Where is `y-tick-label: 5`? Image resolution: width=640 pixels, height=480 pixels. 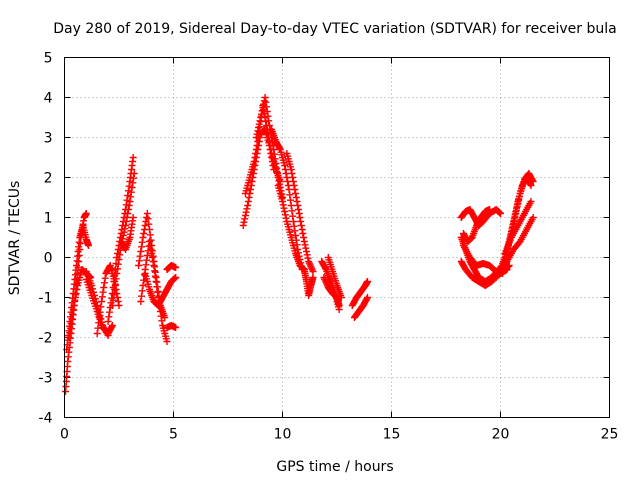
y-tick-label: 5 is located at coordinates (48, 59).